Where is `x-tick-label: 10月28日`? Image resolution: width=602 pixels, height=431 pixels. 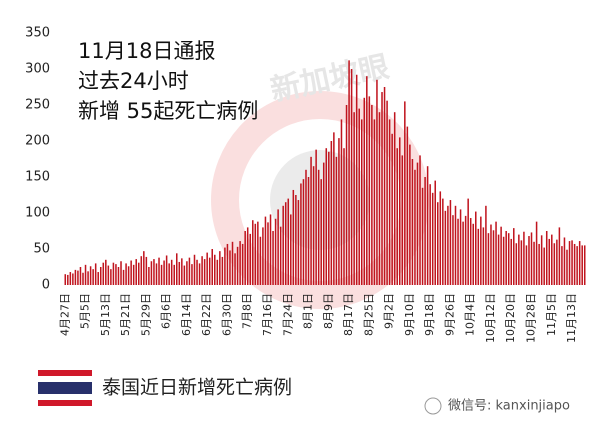 x-tick-label: 10月28日 is located at coordinates (531, 318).